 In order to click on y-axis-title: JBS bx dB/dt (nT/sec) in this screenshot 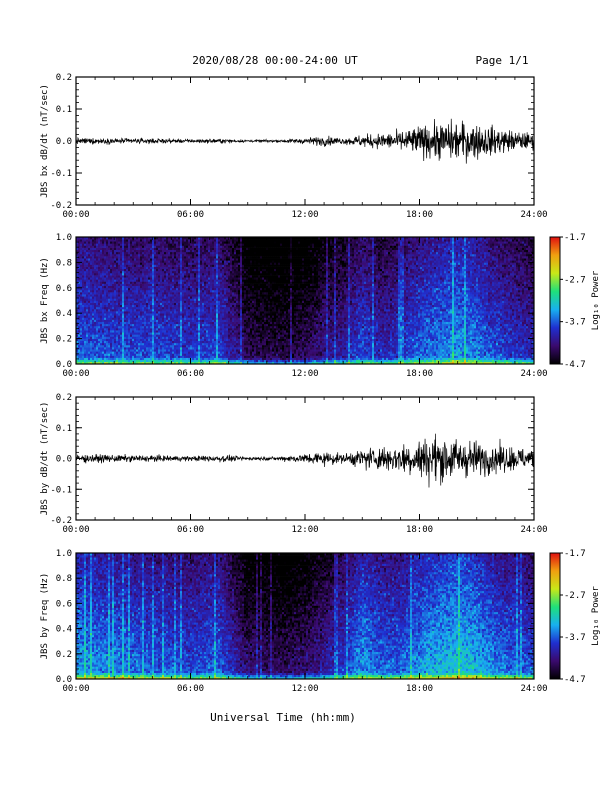, I will do `click(45, 141)`.